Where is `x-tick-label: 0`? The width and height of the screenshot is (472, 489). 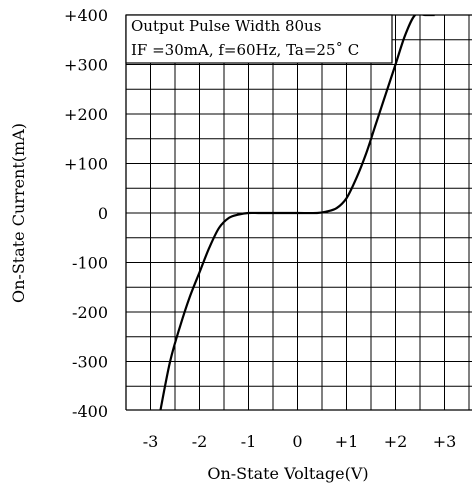 x-tick-label: 0 is located at coordinates (297, 441).